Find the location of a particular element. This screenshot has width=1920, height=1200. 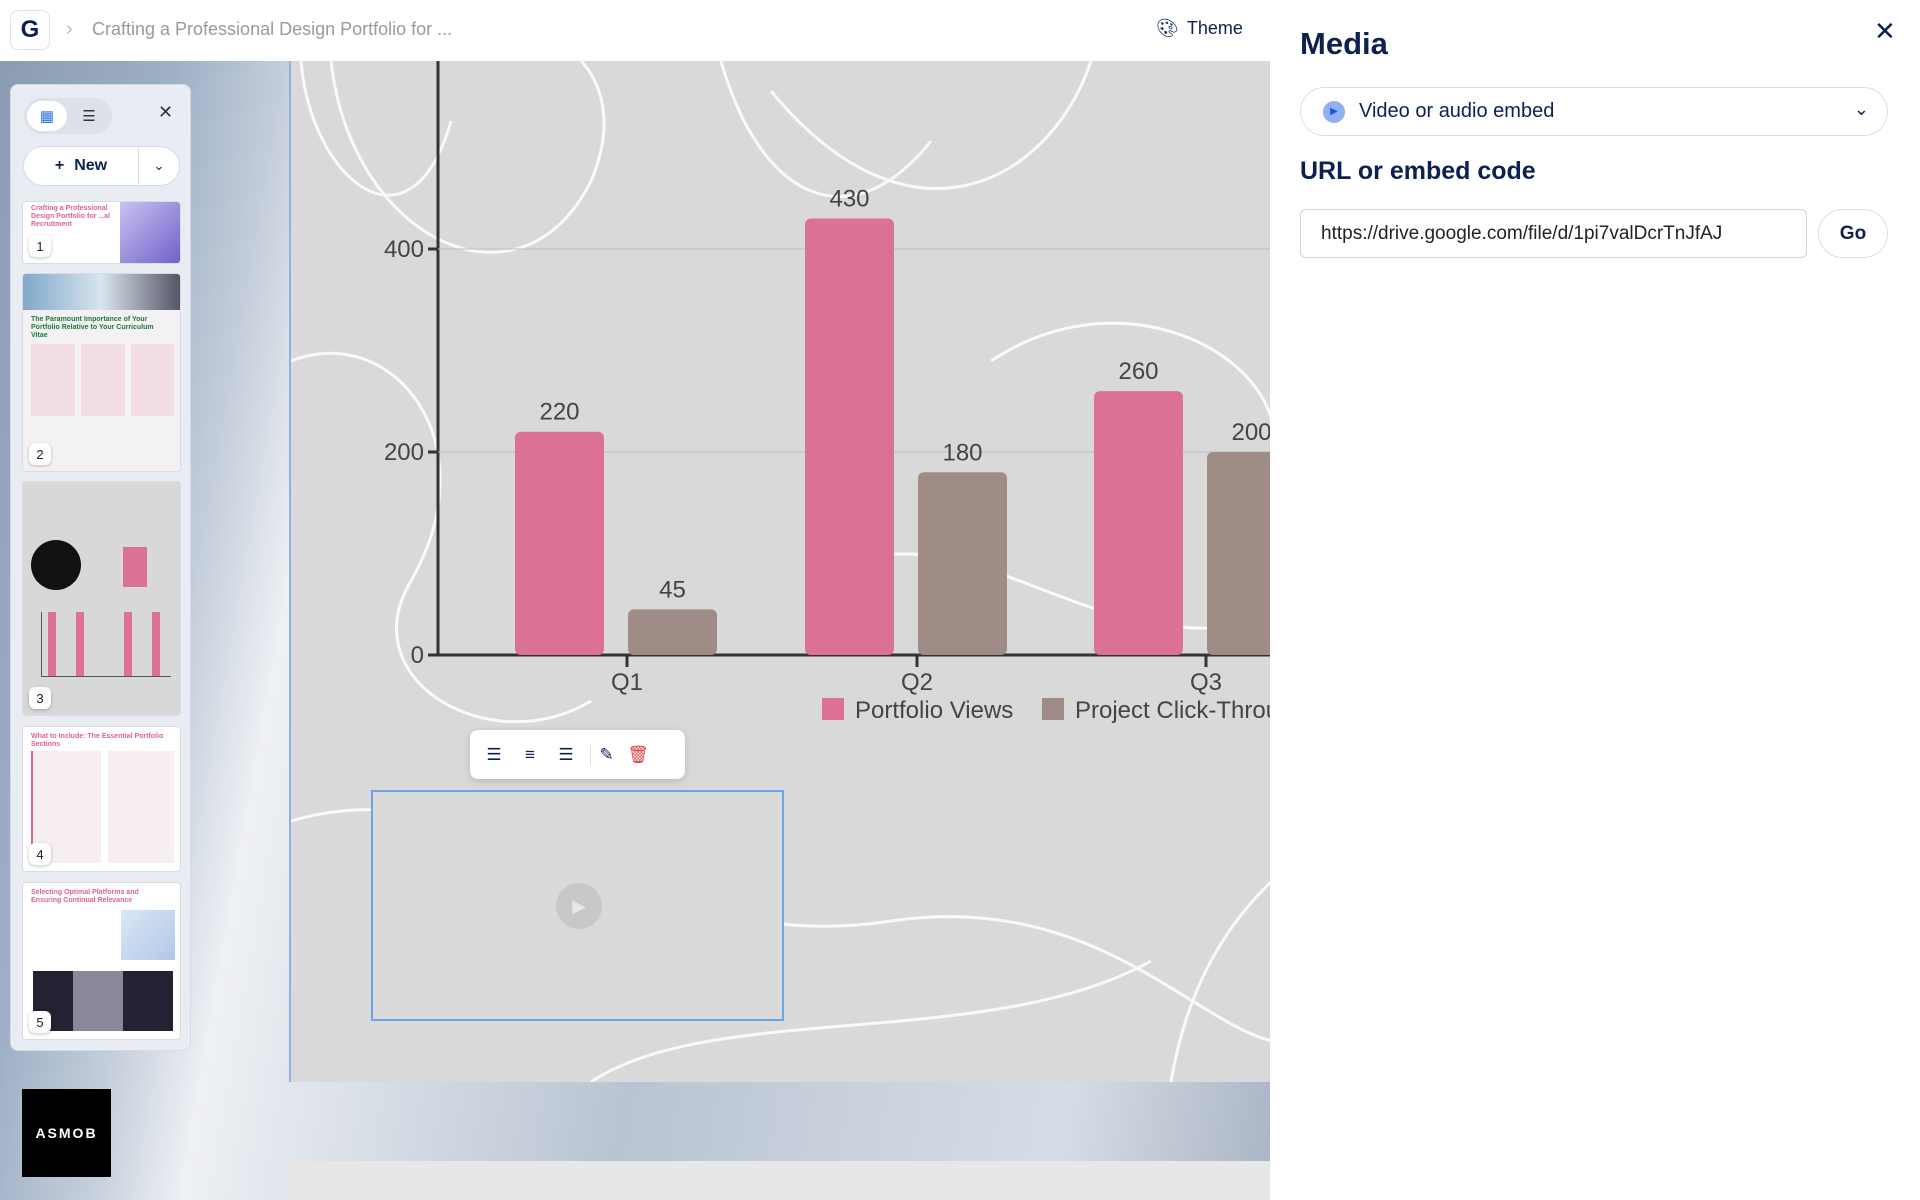

url-label: URL or embed code is located at coordinates (1418, 171).